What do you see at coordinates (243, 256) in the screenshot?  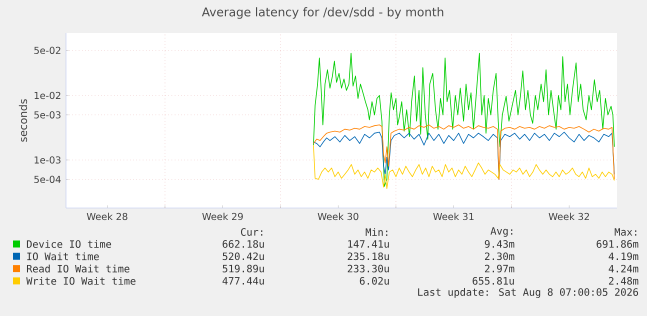 I see `text: 520.42u` at bounding box center [243, 256].